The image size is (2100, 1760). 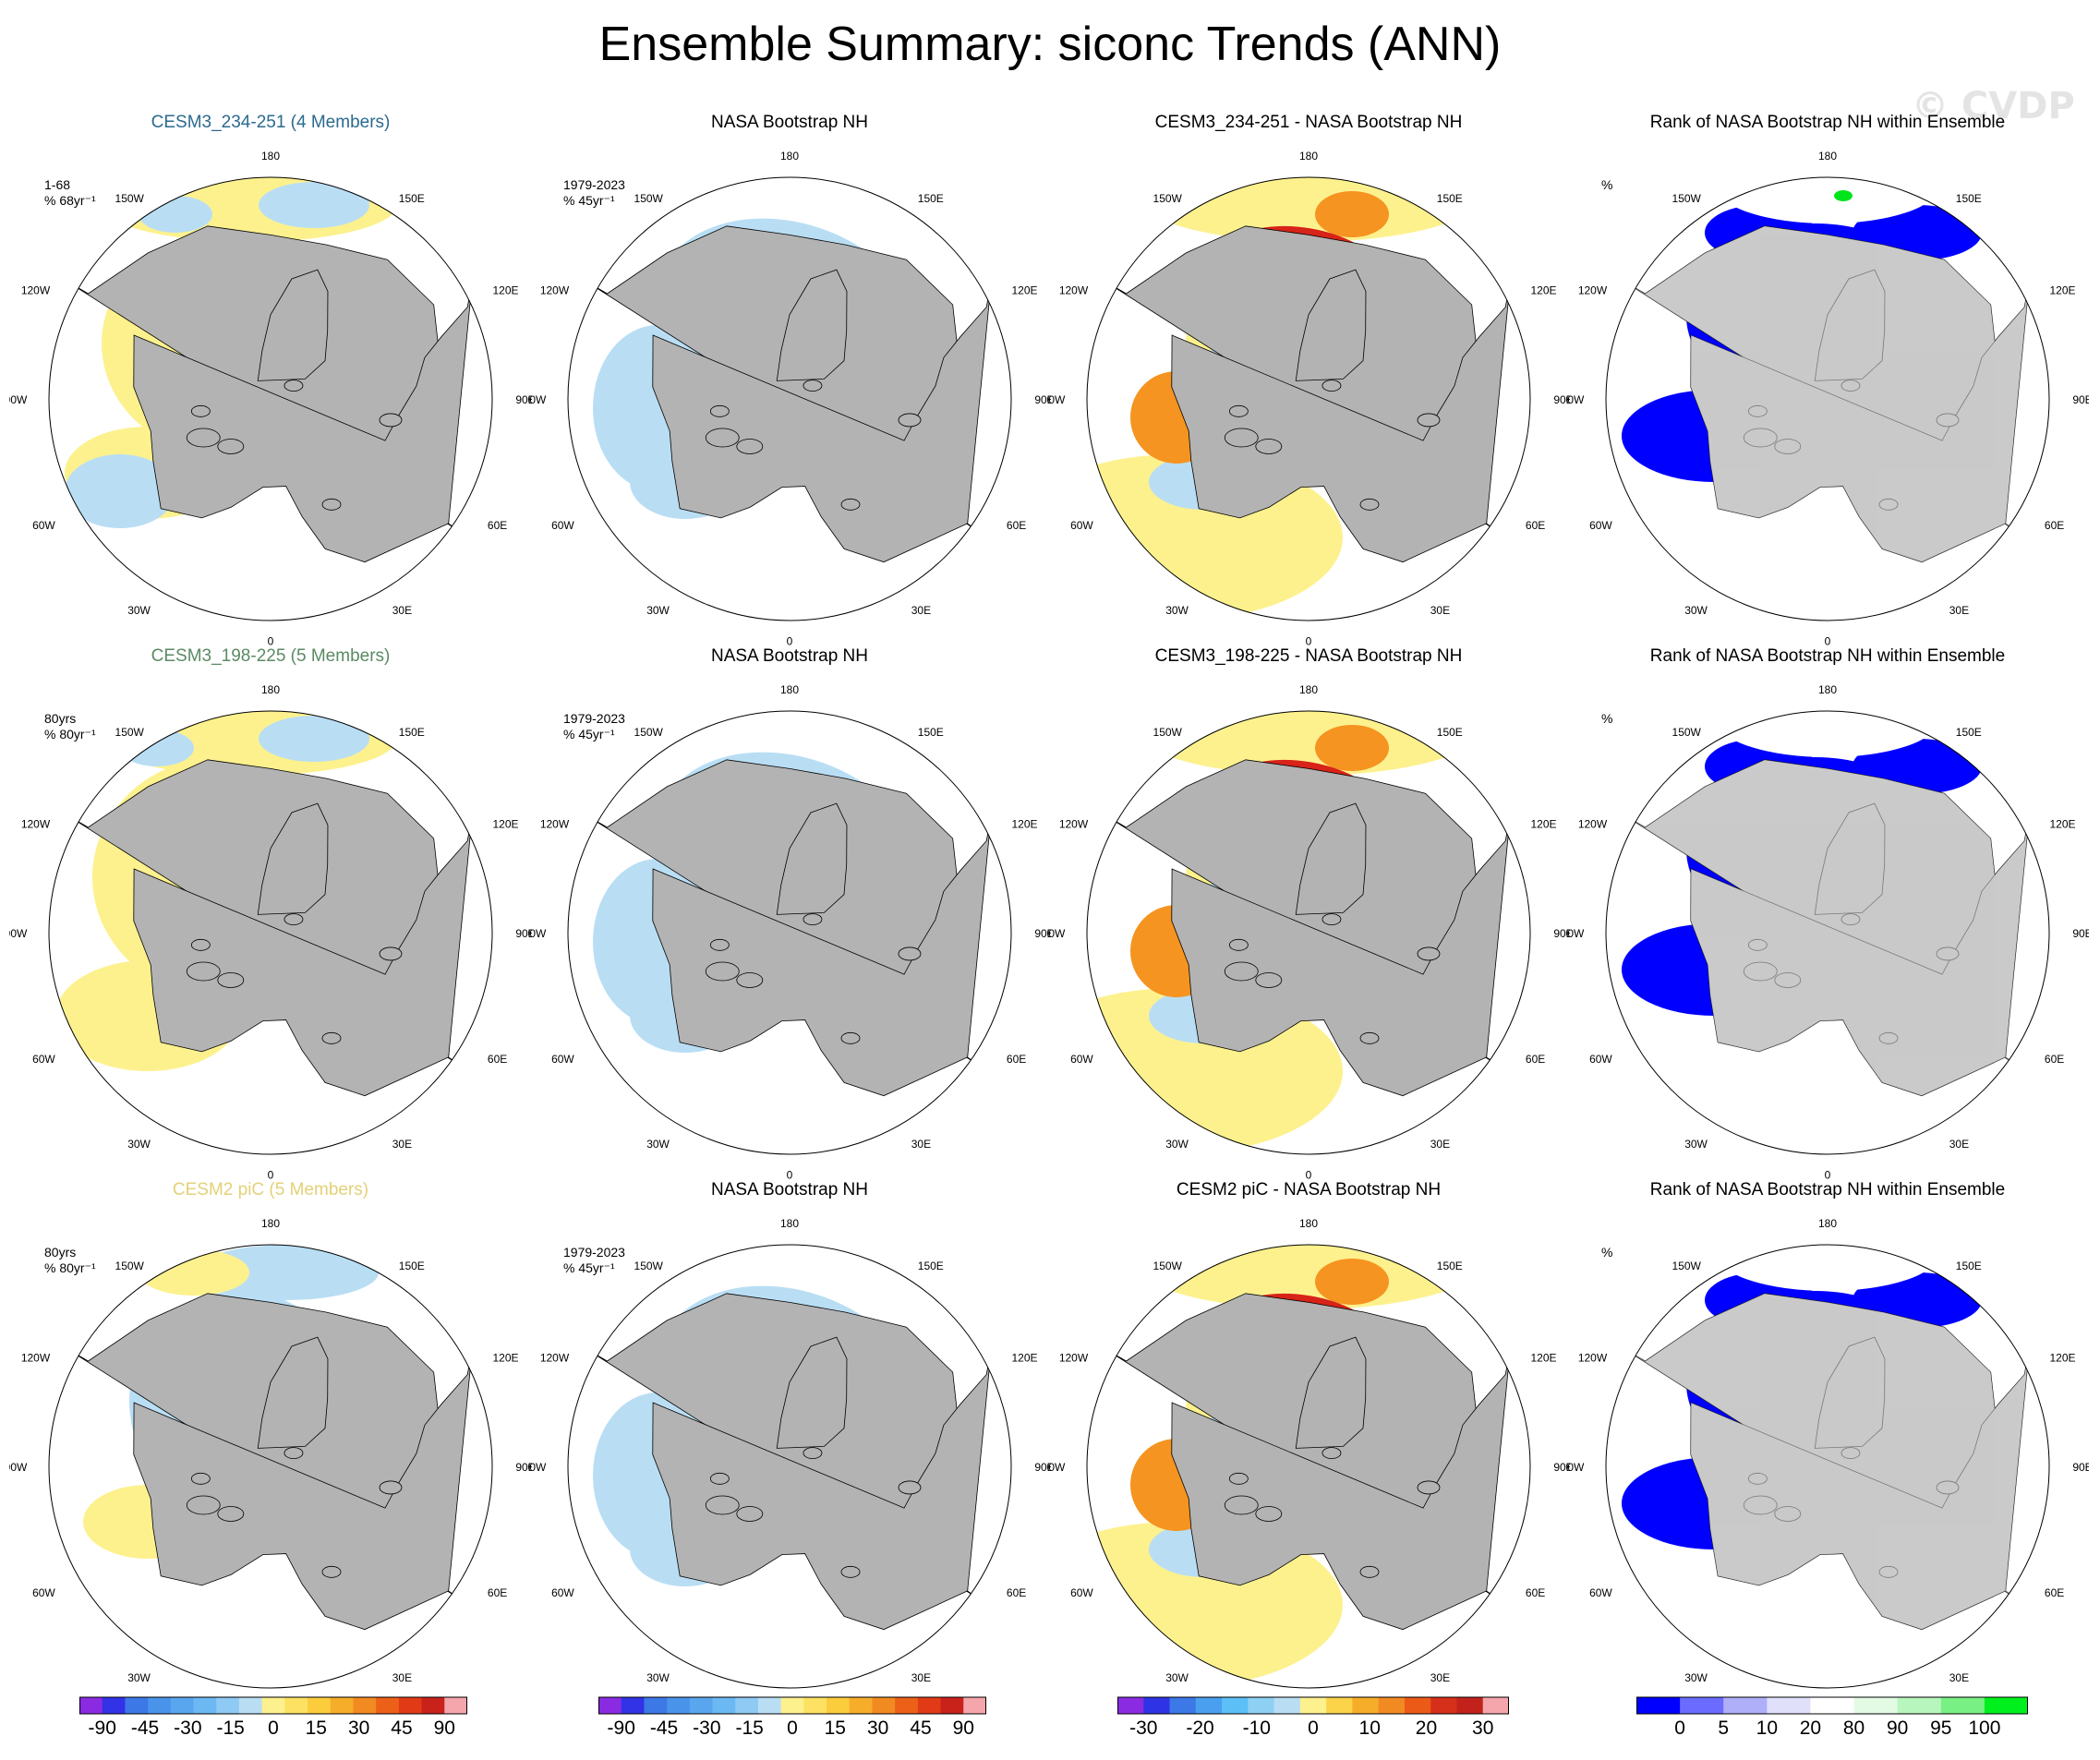 What do you see at coordinates (1994, 106) in the screenshot?
I see `watermark: © CVDP` at bounding box center [1994, 106].